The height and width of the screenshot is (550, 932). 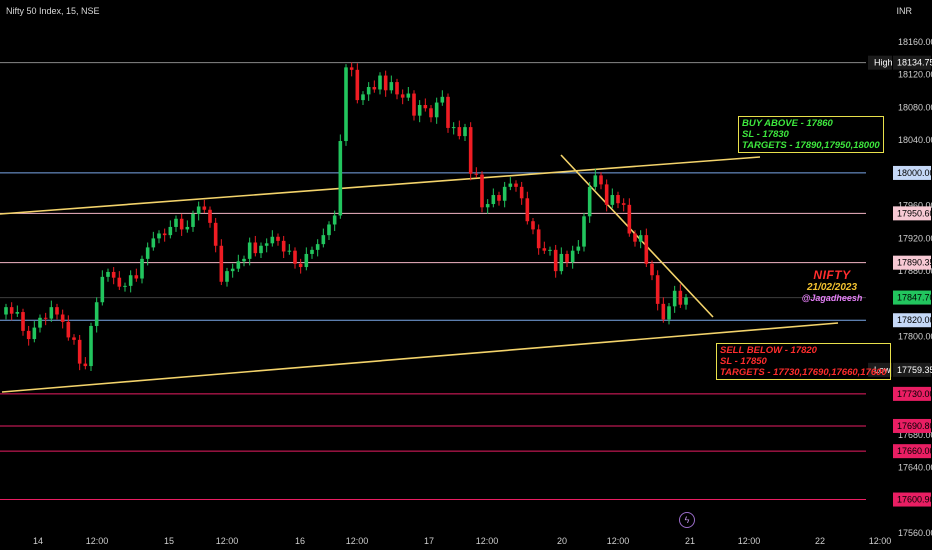 What do you see at coordinates (904, 11) in the screenshot?
I see `currency-label: INR` at bounding box center [904, 11].